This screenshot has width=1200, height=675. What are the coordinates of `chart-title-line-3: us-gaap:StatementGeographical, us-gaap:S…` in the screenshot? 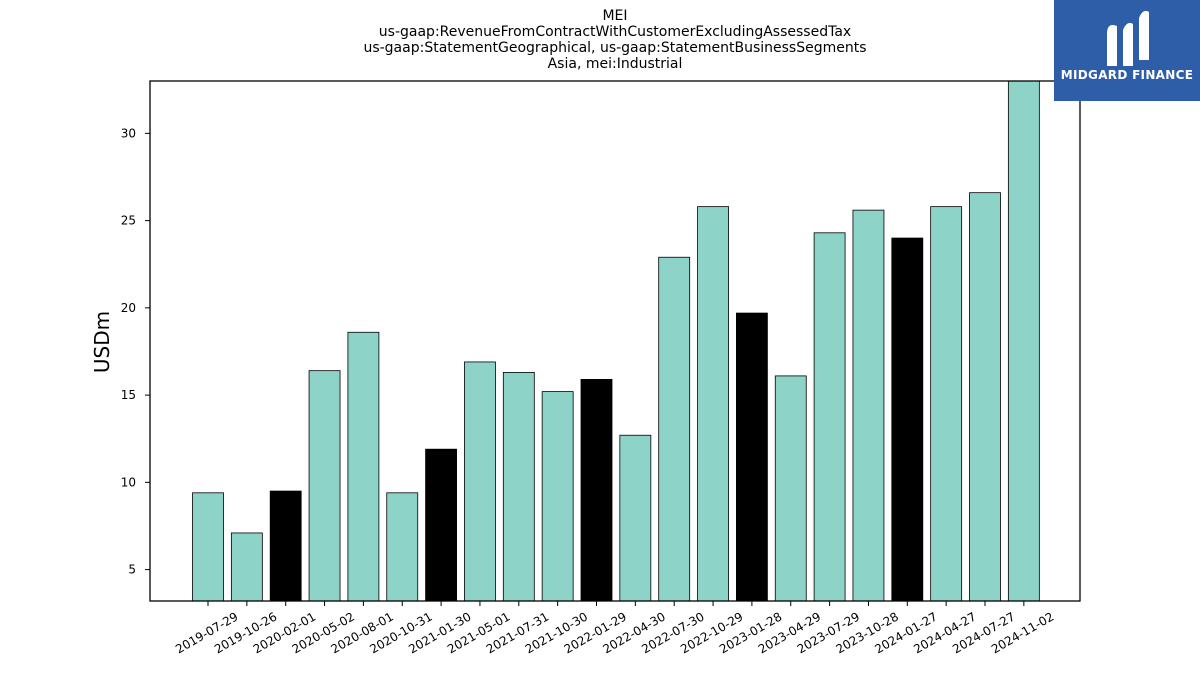 It's located at (614, 48).